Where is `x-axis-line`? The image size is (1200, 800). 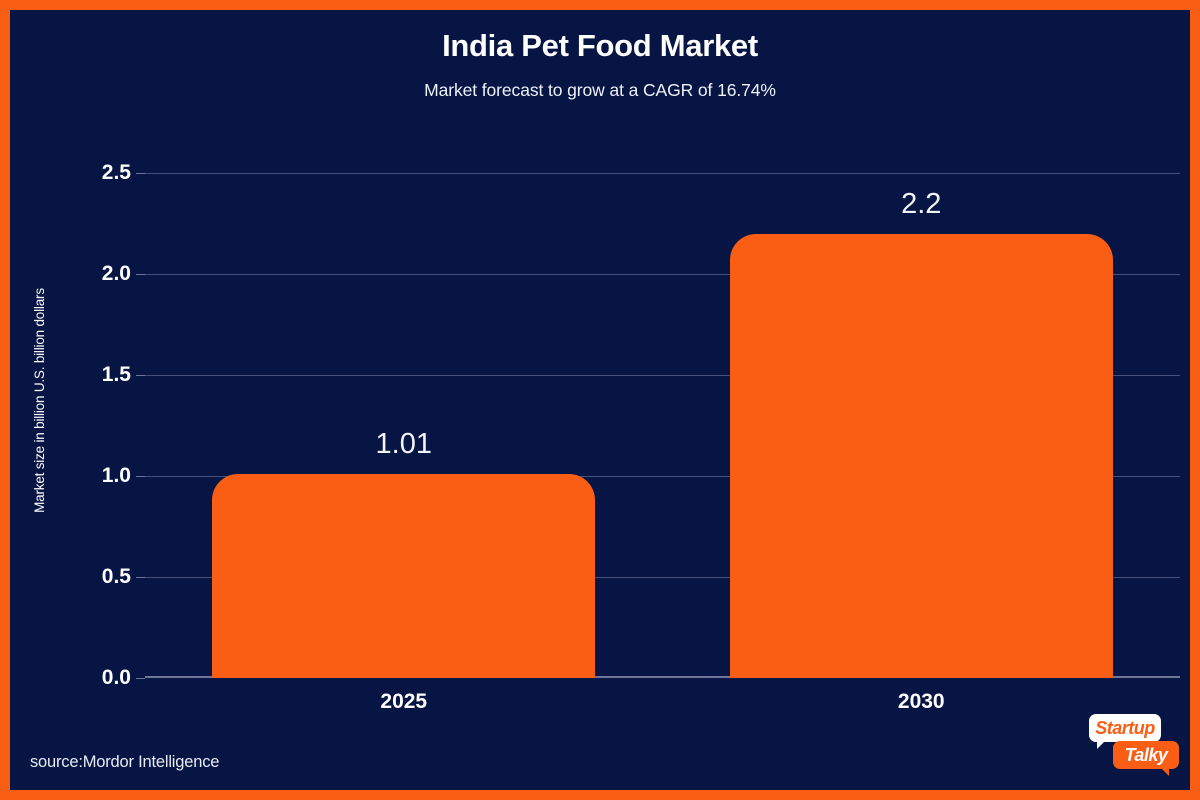
x-axis-line is located at coordinates (662, 677).